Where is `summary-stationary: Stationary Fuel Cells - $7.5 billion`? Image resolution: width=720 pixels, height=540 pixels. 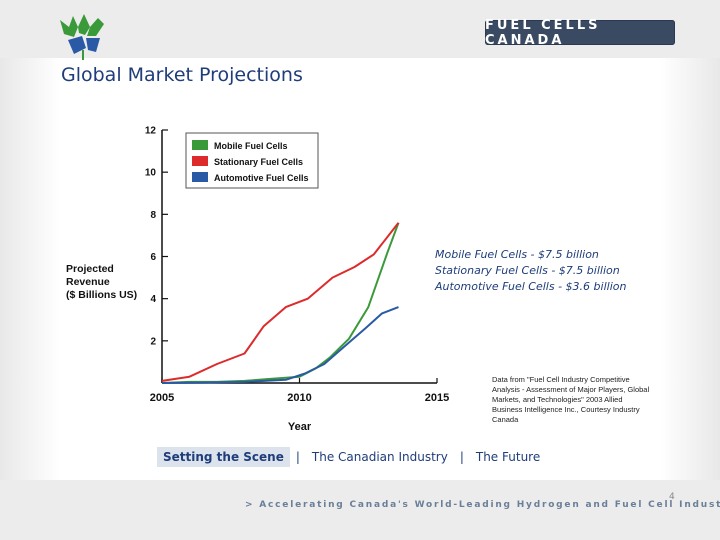 summary-stationary: Stationary Fuel Cells - $7.5 billion is located at coordinates (527, 270).